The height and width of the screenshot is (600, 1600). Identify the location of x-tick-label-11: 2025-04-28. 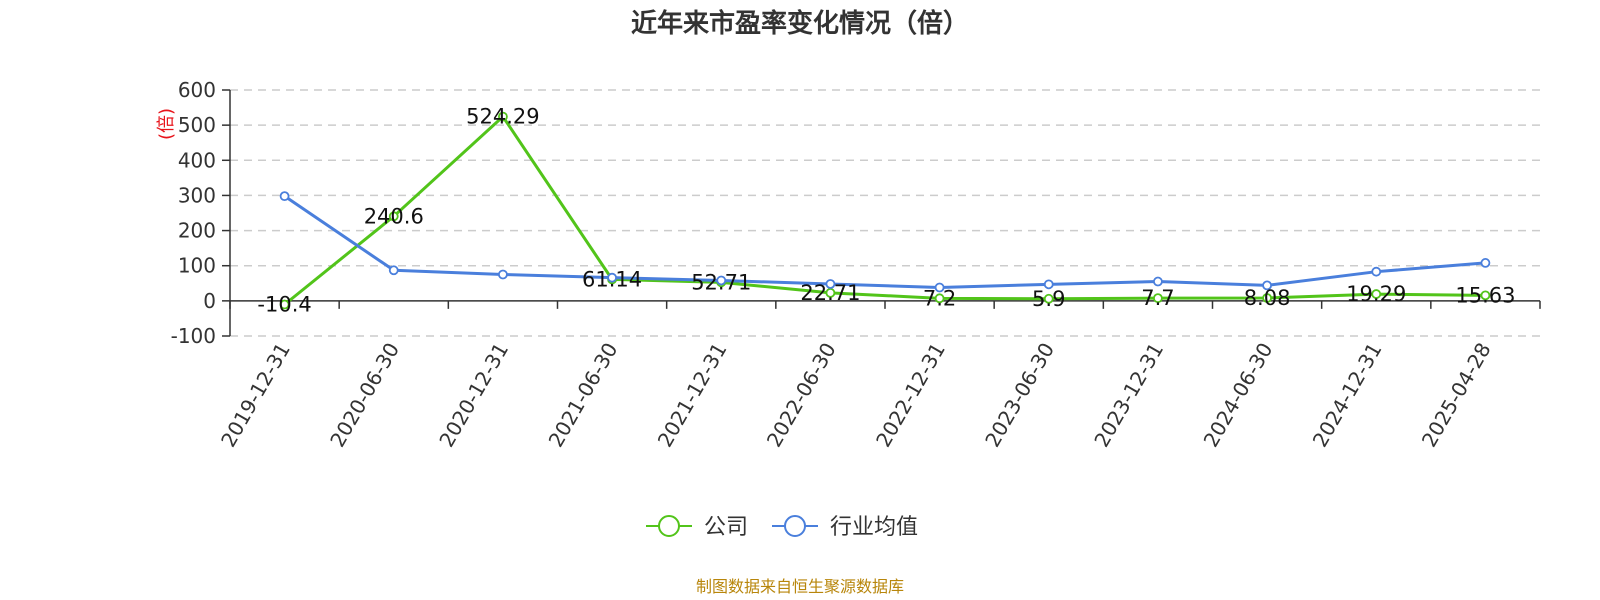
(1456, 395).